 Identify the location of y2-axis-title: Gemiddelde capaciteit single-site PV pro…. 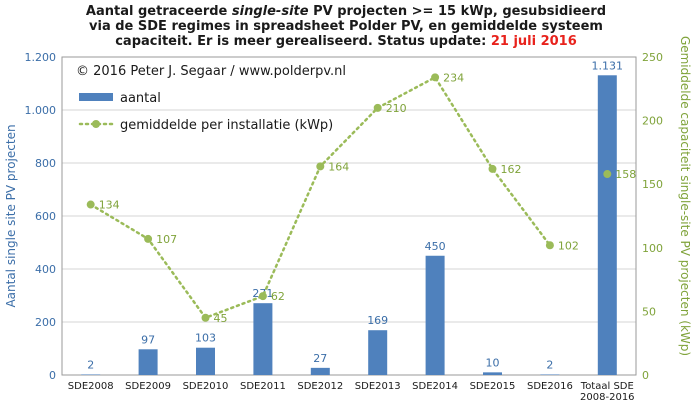
(685, 196).